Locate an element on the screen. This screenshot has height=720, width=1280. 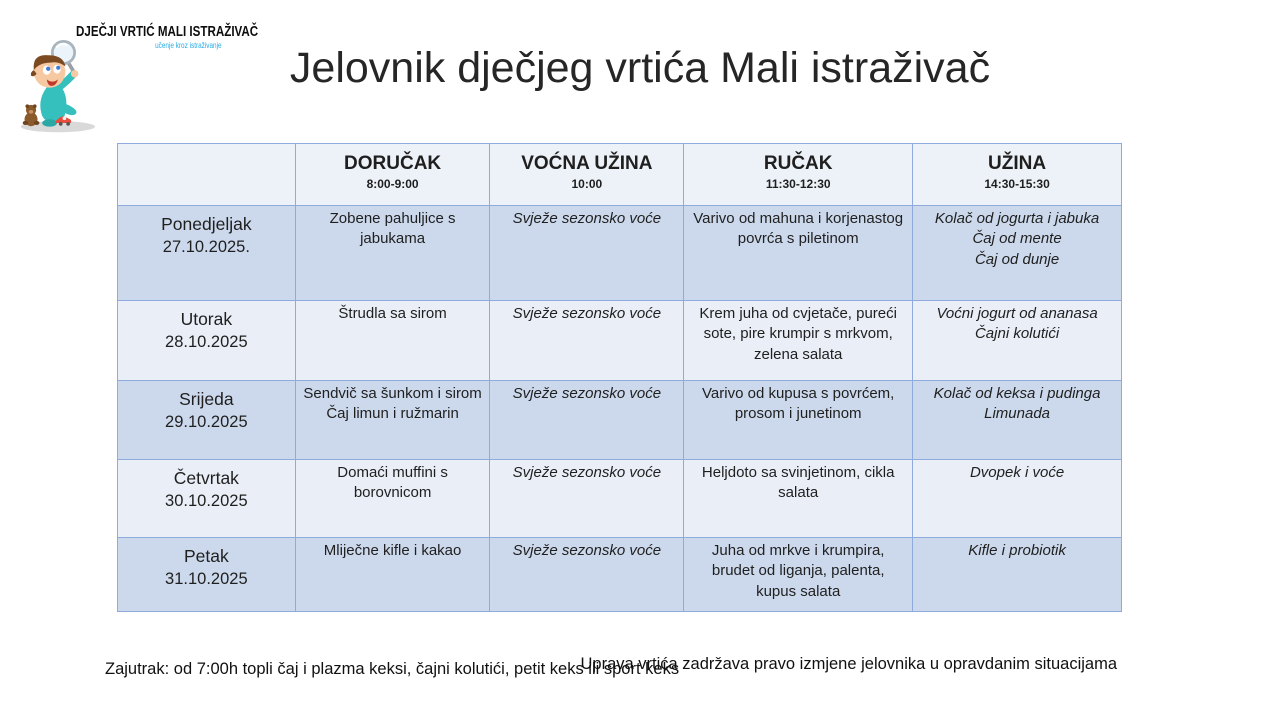
meal-line: Čaj od dunje is located at coordinates (1017, 259).